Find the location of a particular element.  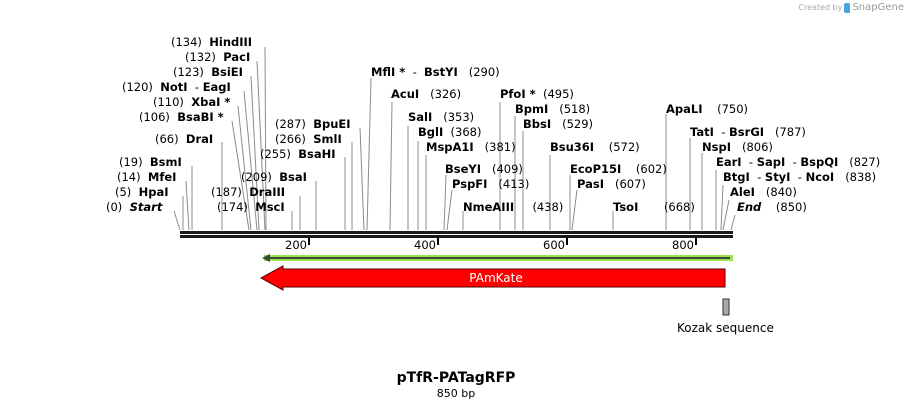

site-sali: SalI (353) is located at coordinates (441, 117).